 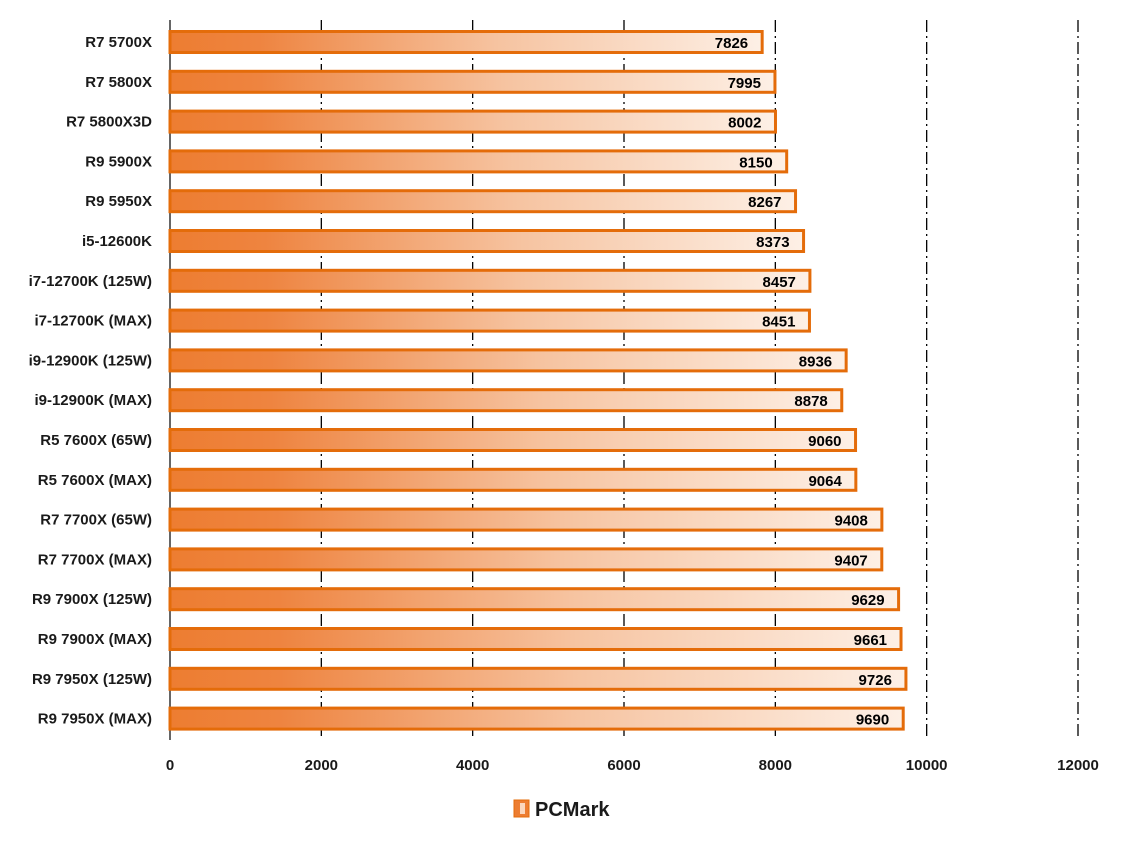 I want to click on category-label: i9-12900K (125W), so click(x=90, y=360).